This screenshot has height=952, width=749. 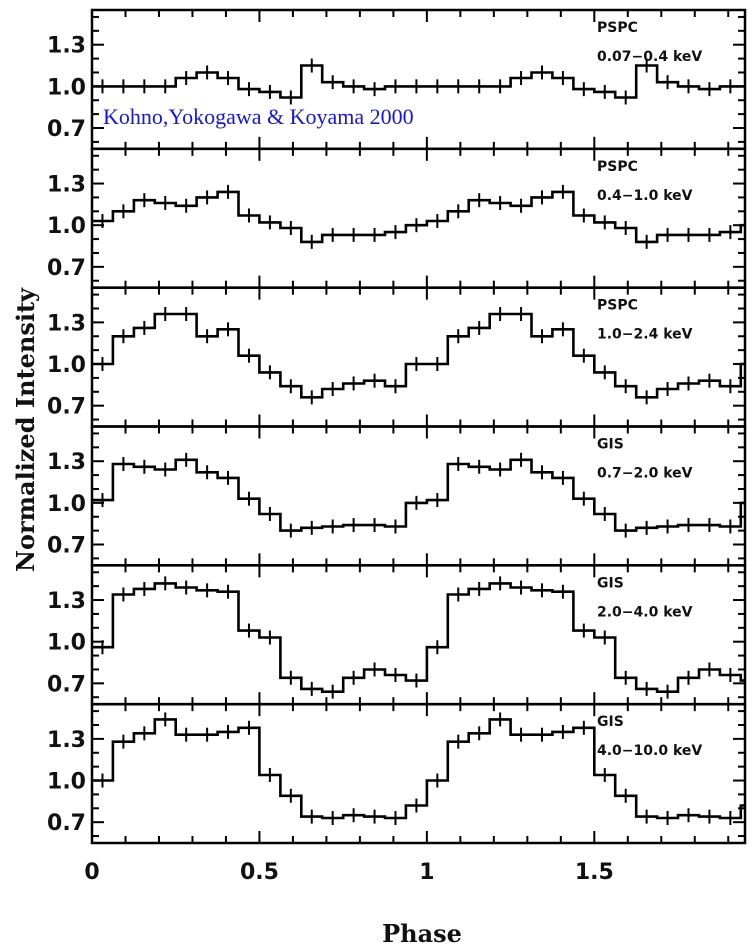 I want to click on x-tick-labels: 0 0.5 1 1.5, so click(x=348, y=872).